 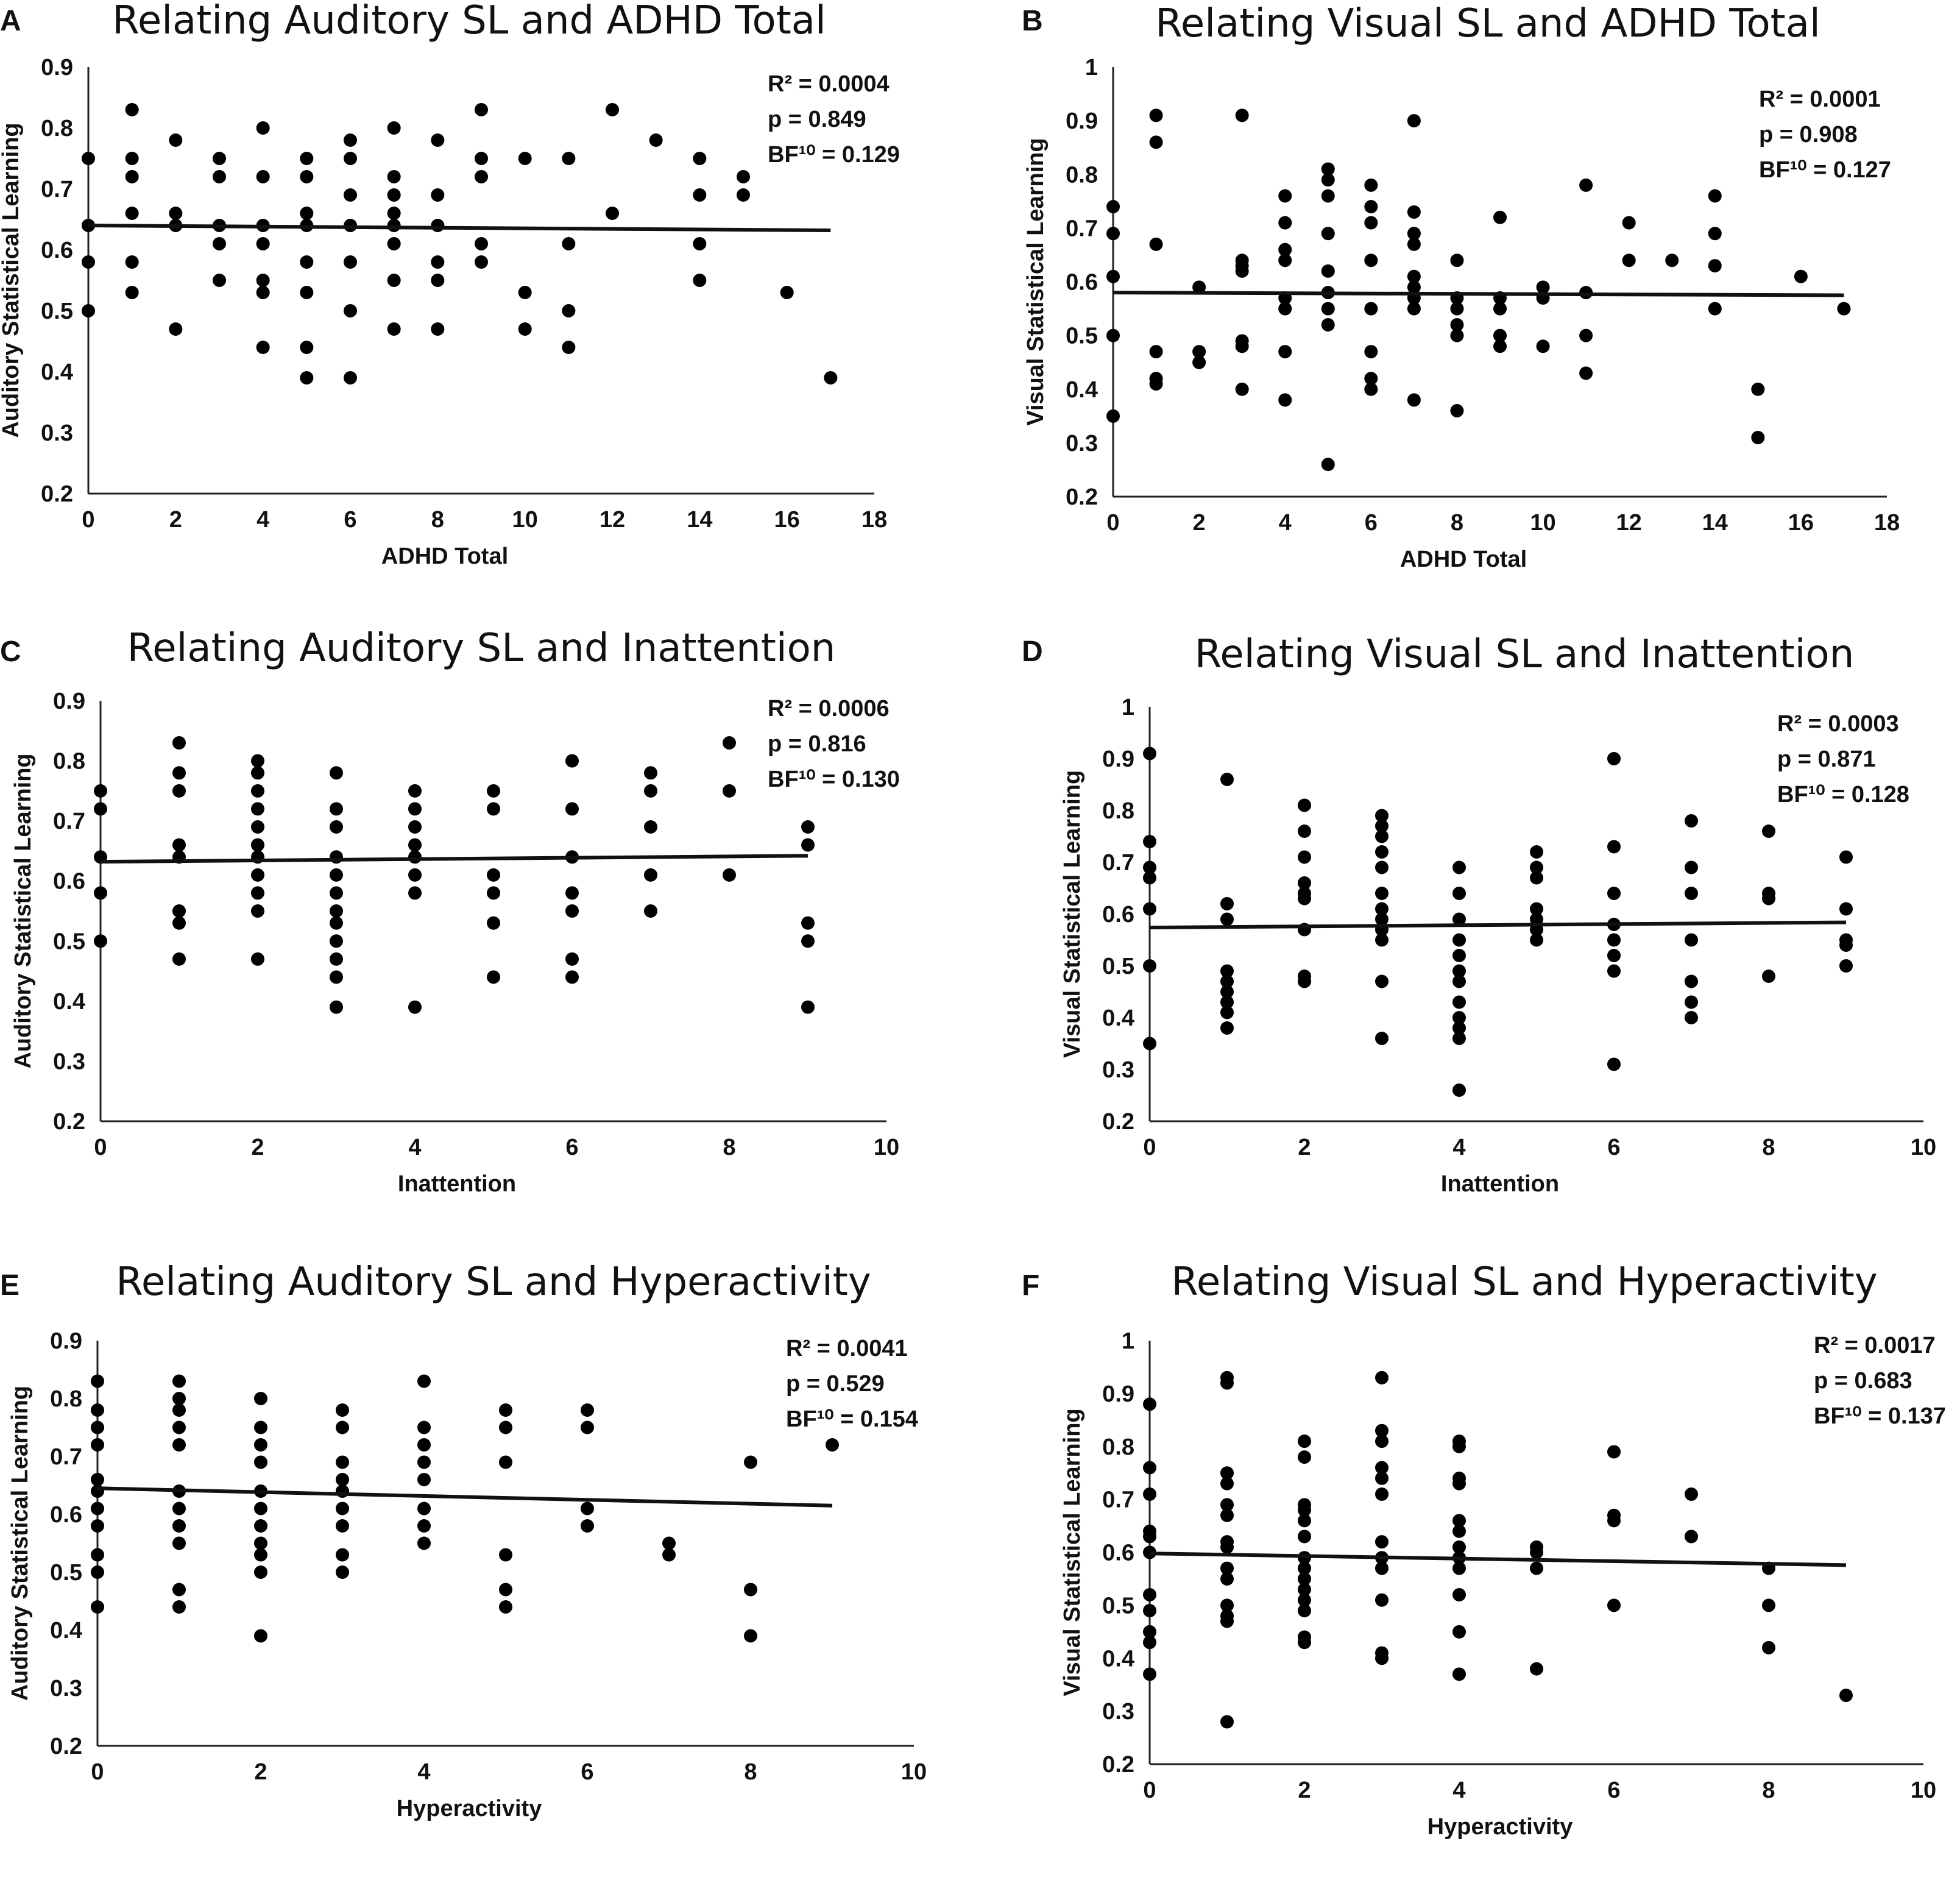 What do you see at coordinates (874, 520) in the screenshot?
I see `x-tick-label: 18` at bounding box center [874, 520].